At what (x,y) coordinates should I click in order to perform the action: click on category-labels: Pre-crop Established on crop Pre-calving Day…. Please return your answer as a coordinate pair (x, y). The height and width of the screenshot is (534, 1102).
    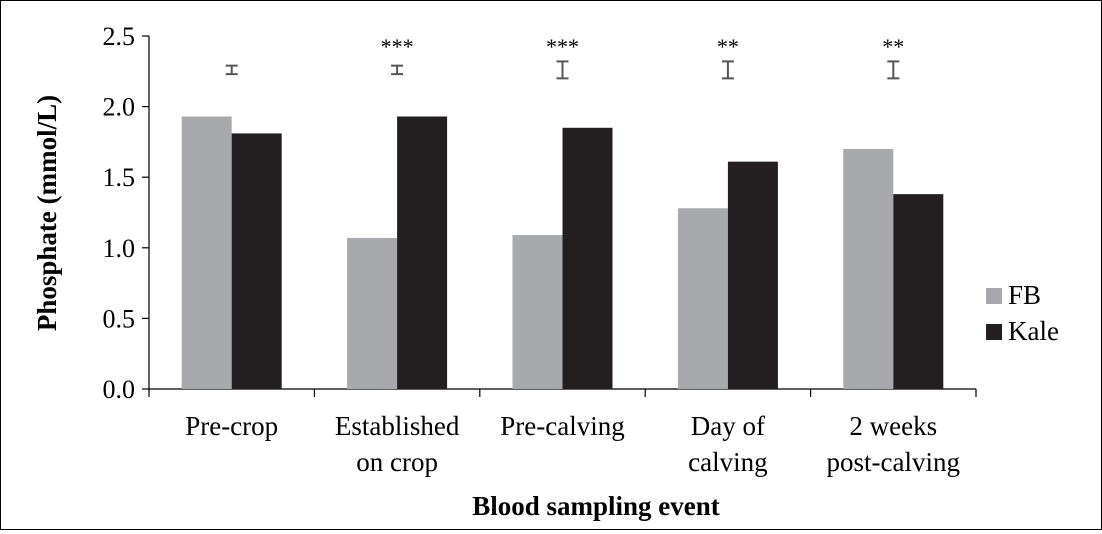
    Looking at the image, I should click on (572, 444).